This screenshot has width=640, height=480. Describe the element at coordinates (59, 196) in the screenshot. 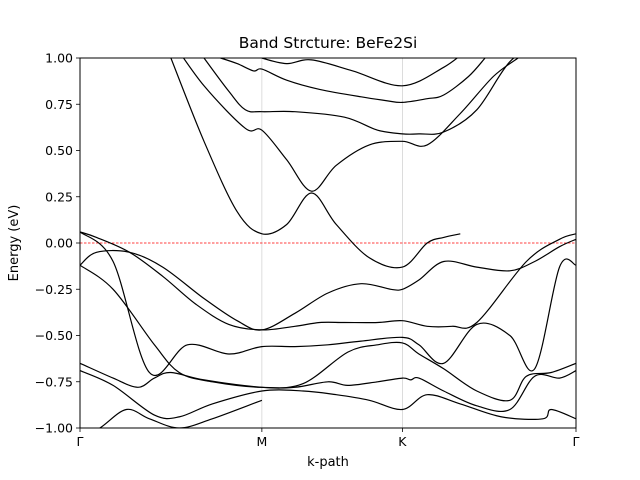

I see `y-tick-label: 0.25` at that location.